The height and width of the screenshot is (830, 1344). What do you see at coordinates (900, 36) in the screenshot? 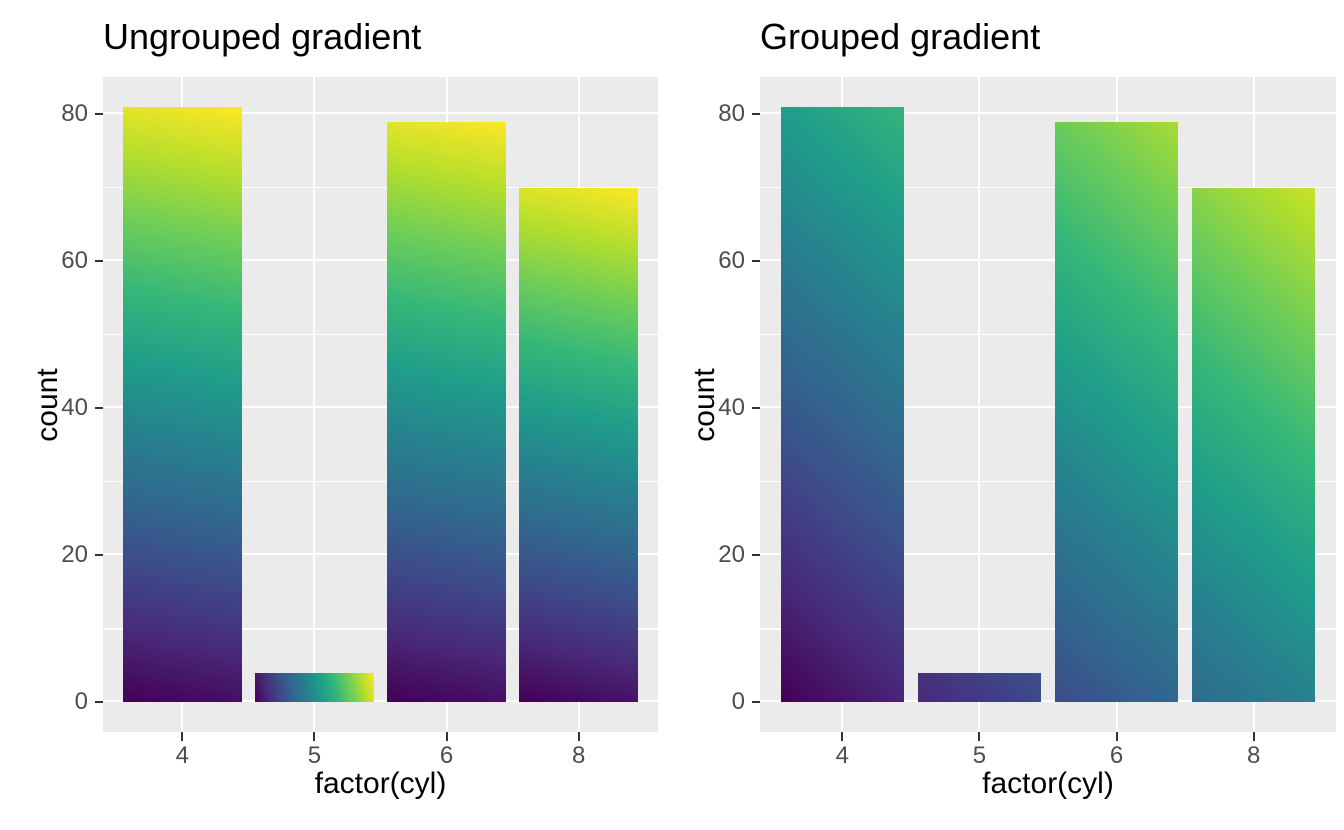
I see `plot-title: Grouped gradient` at bounding box center [900, 36].